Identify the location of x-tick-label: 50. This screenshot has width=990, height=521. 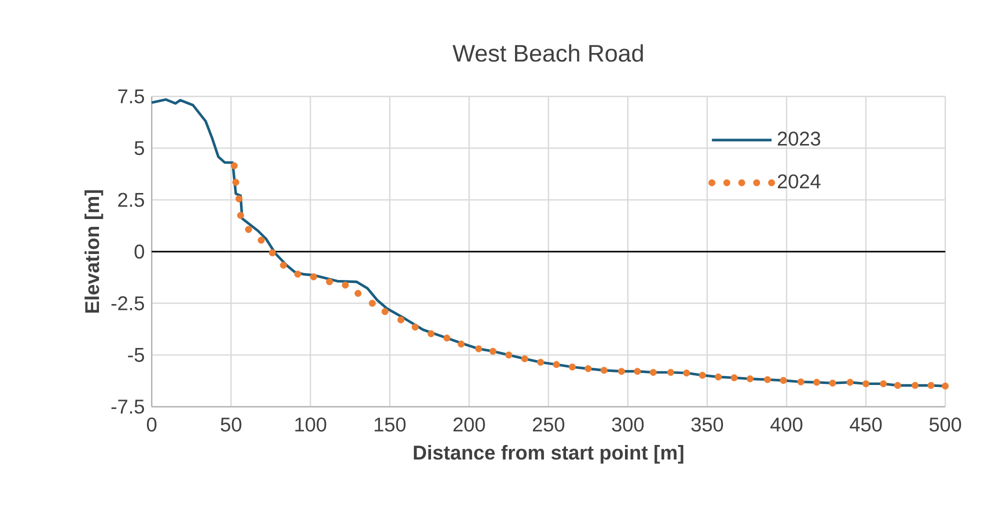
(231, 424).